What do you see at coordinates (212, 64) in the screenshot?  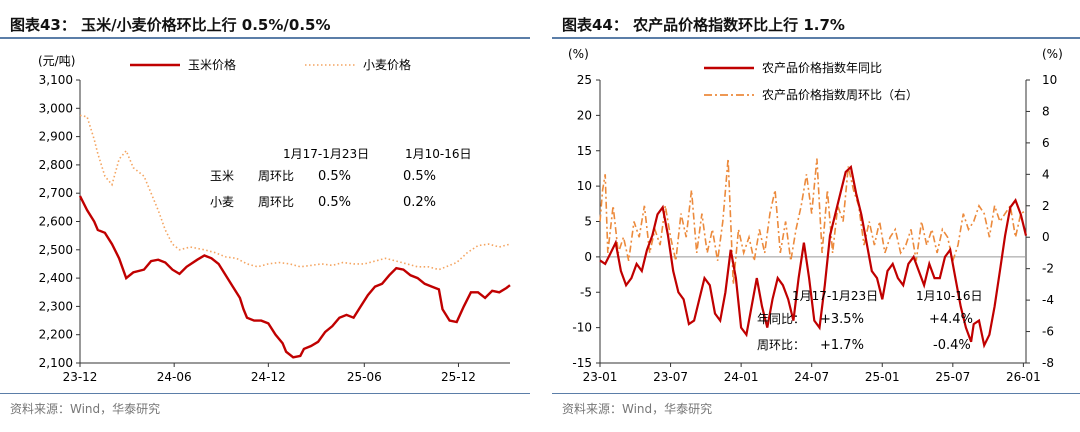 I see `legend-label-corn: 玉米价格` at bounding box center [212, 64].